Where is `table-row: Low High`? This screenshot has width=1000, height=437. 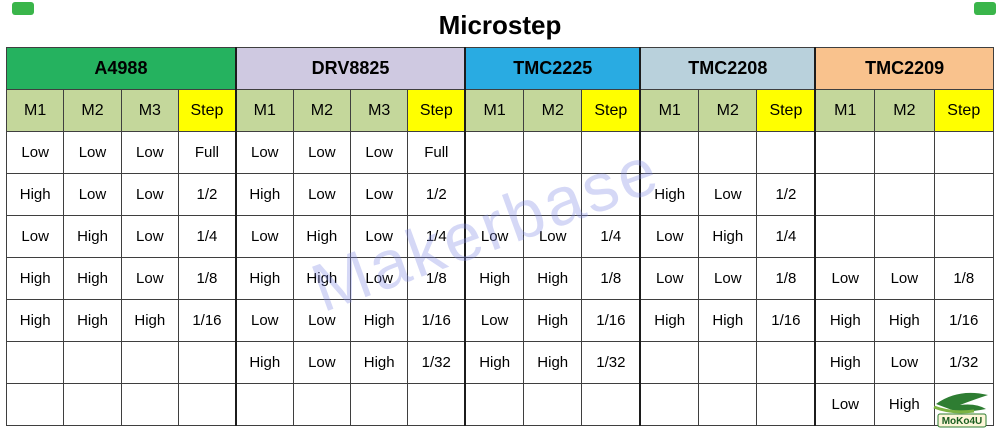
table-row: Low High is located at coordinates (500, 404).